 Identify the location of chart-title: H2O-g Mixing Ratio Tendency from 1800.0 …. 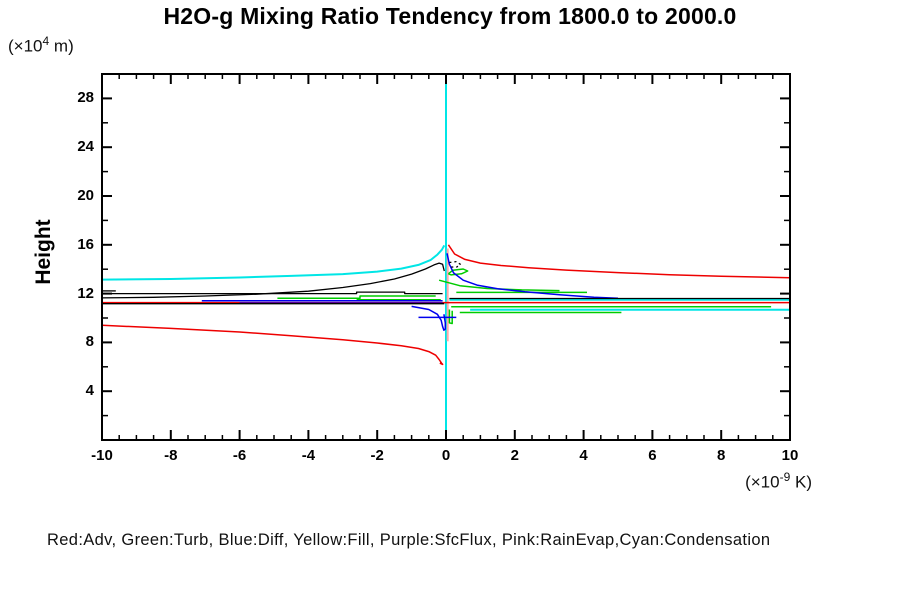
(450, 16).